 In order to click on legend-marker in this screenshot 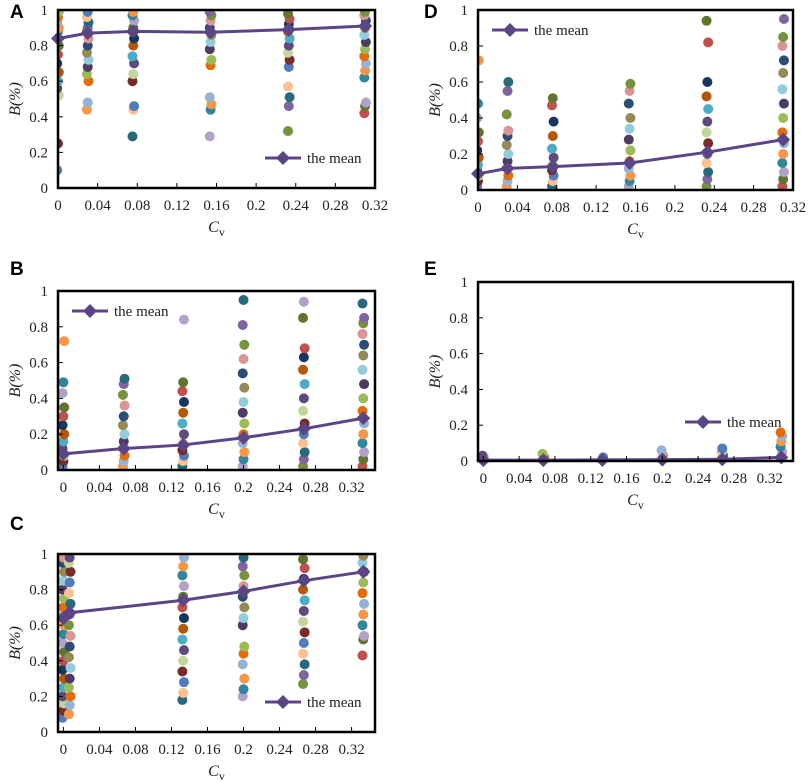, I will do `click(510, 30)`.